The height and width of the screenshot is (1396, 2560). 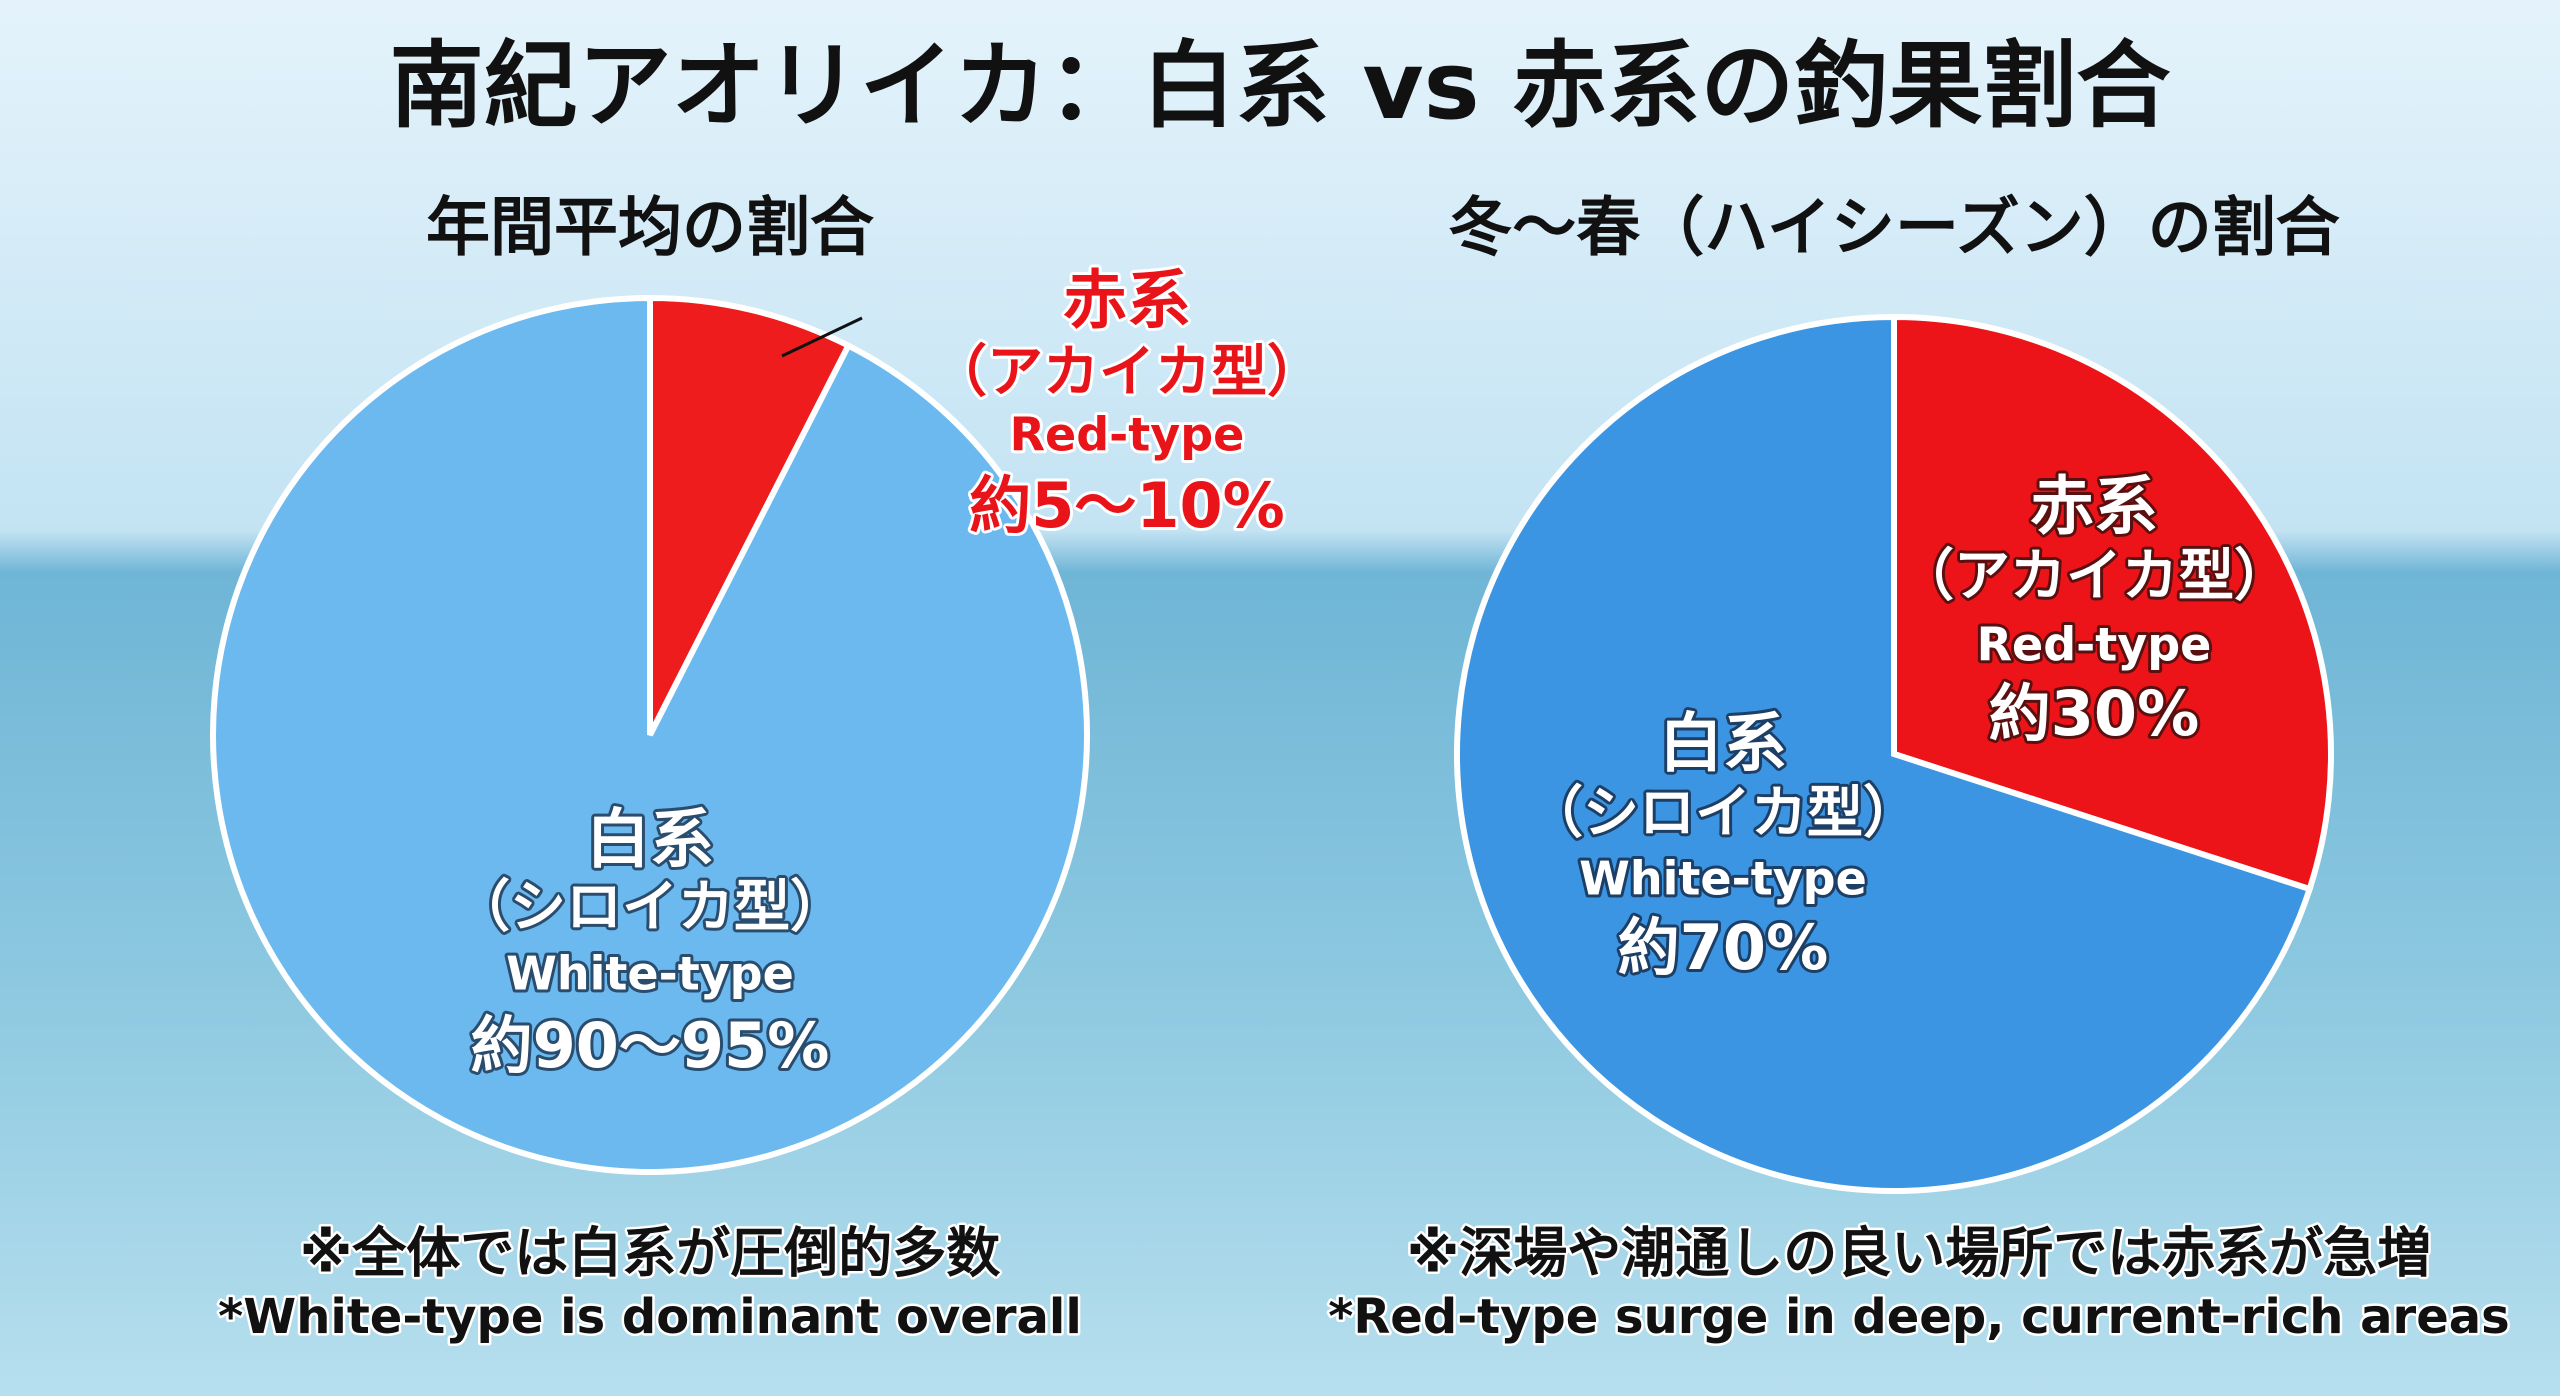 I want to click on main-title: 南紀アオリイカ：白系 vs 赤系の釣果割合, so click(x=1280, y=86).